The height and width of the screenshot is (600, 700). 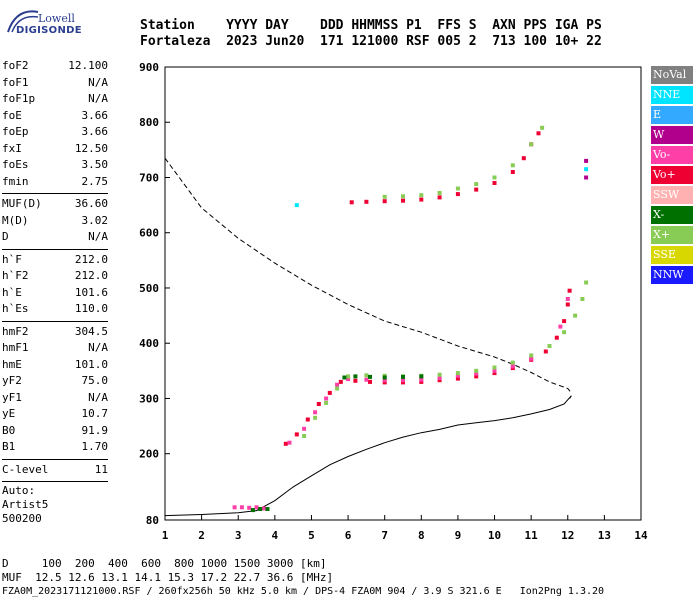 What do you see at coordinates (9, 430) in the screenshot?
I see `param-key: B0` at bounding box center [9, 430].